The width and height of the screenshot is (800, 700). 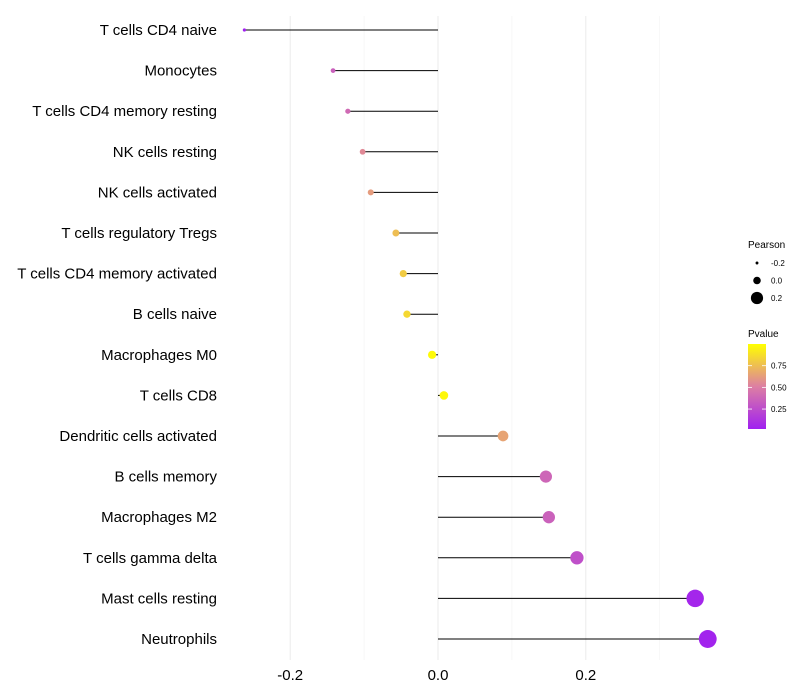 What do you see at coordinates (157, 192) in the screenshot?
I see `category-label: NK cells activated` at bounding box center [157, 192].